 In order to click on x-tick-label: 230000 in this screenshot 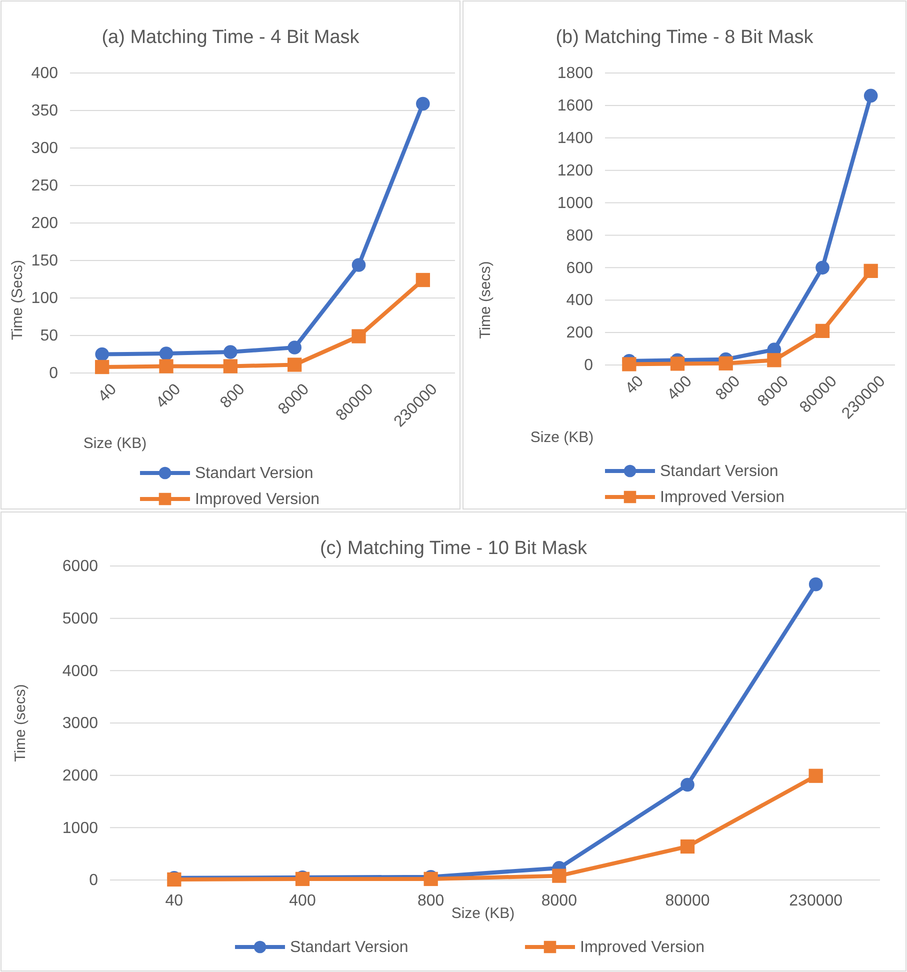, I will do `click(816, 901)`.